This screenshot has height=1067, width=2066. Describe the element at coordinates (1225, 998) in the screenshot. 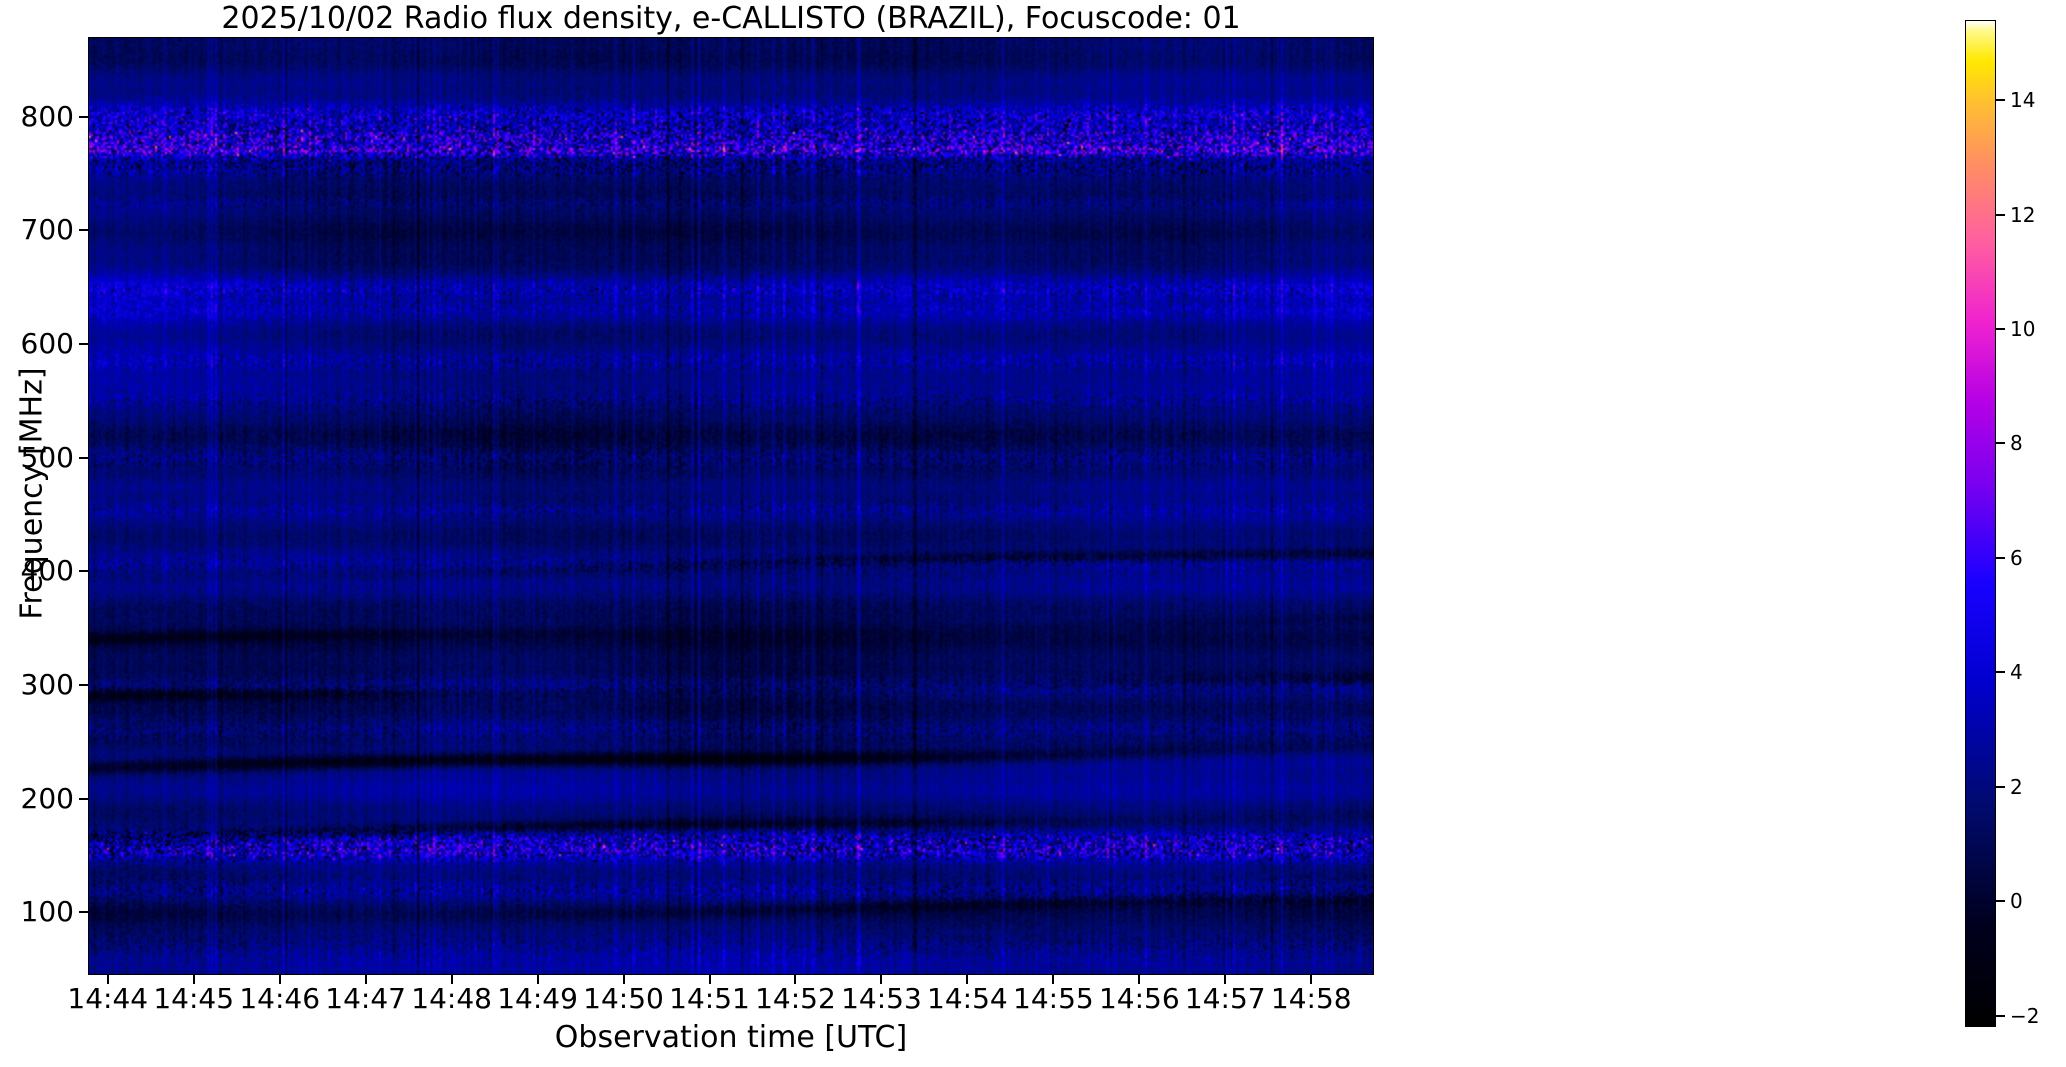

I see `x-axis-tick-label: 14:57` at that location.